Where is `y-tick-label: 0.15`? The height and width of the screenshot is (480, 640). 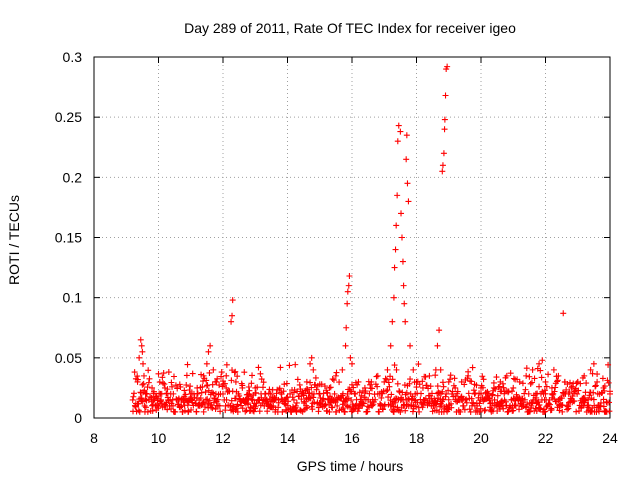
y-tick-label: 0.15 is located at coordinates (68, 238).